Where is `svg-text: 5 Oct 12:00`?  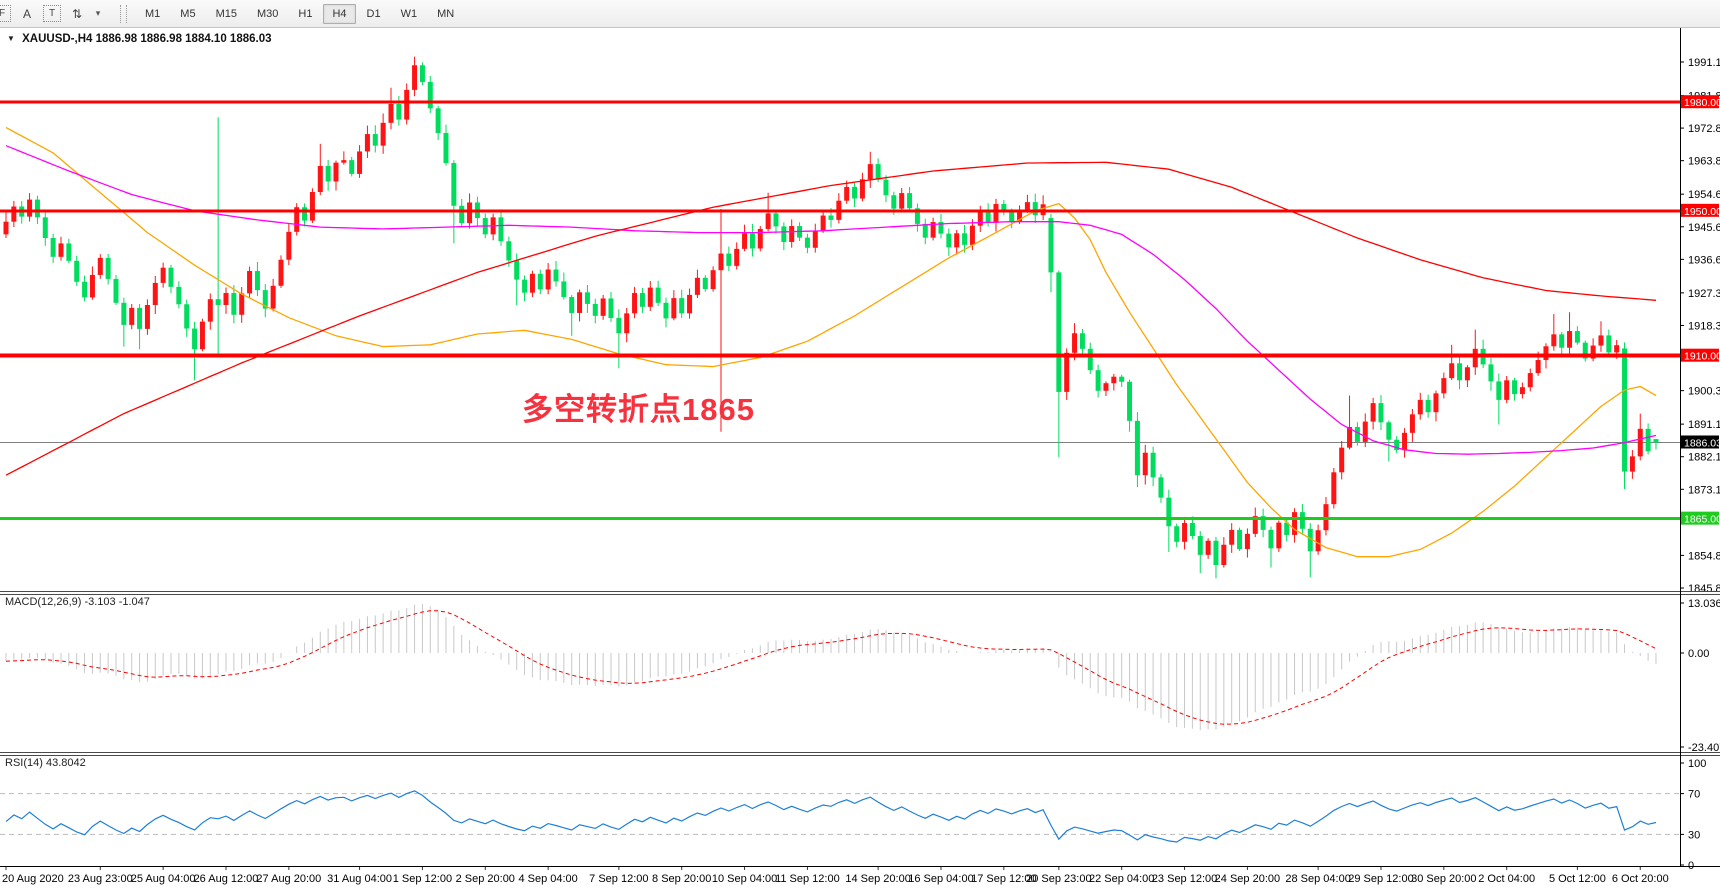 svg-text: 5 Oct 12:00 is located at coordinates (1577, 879).